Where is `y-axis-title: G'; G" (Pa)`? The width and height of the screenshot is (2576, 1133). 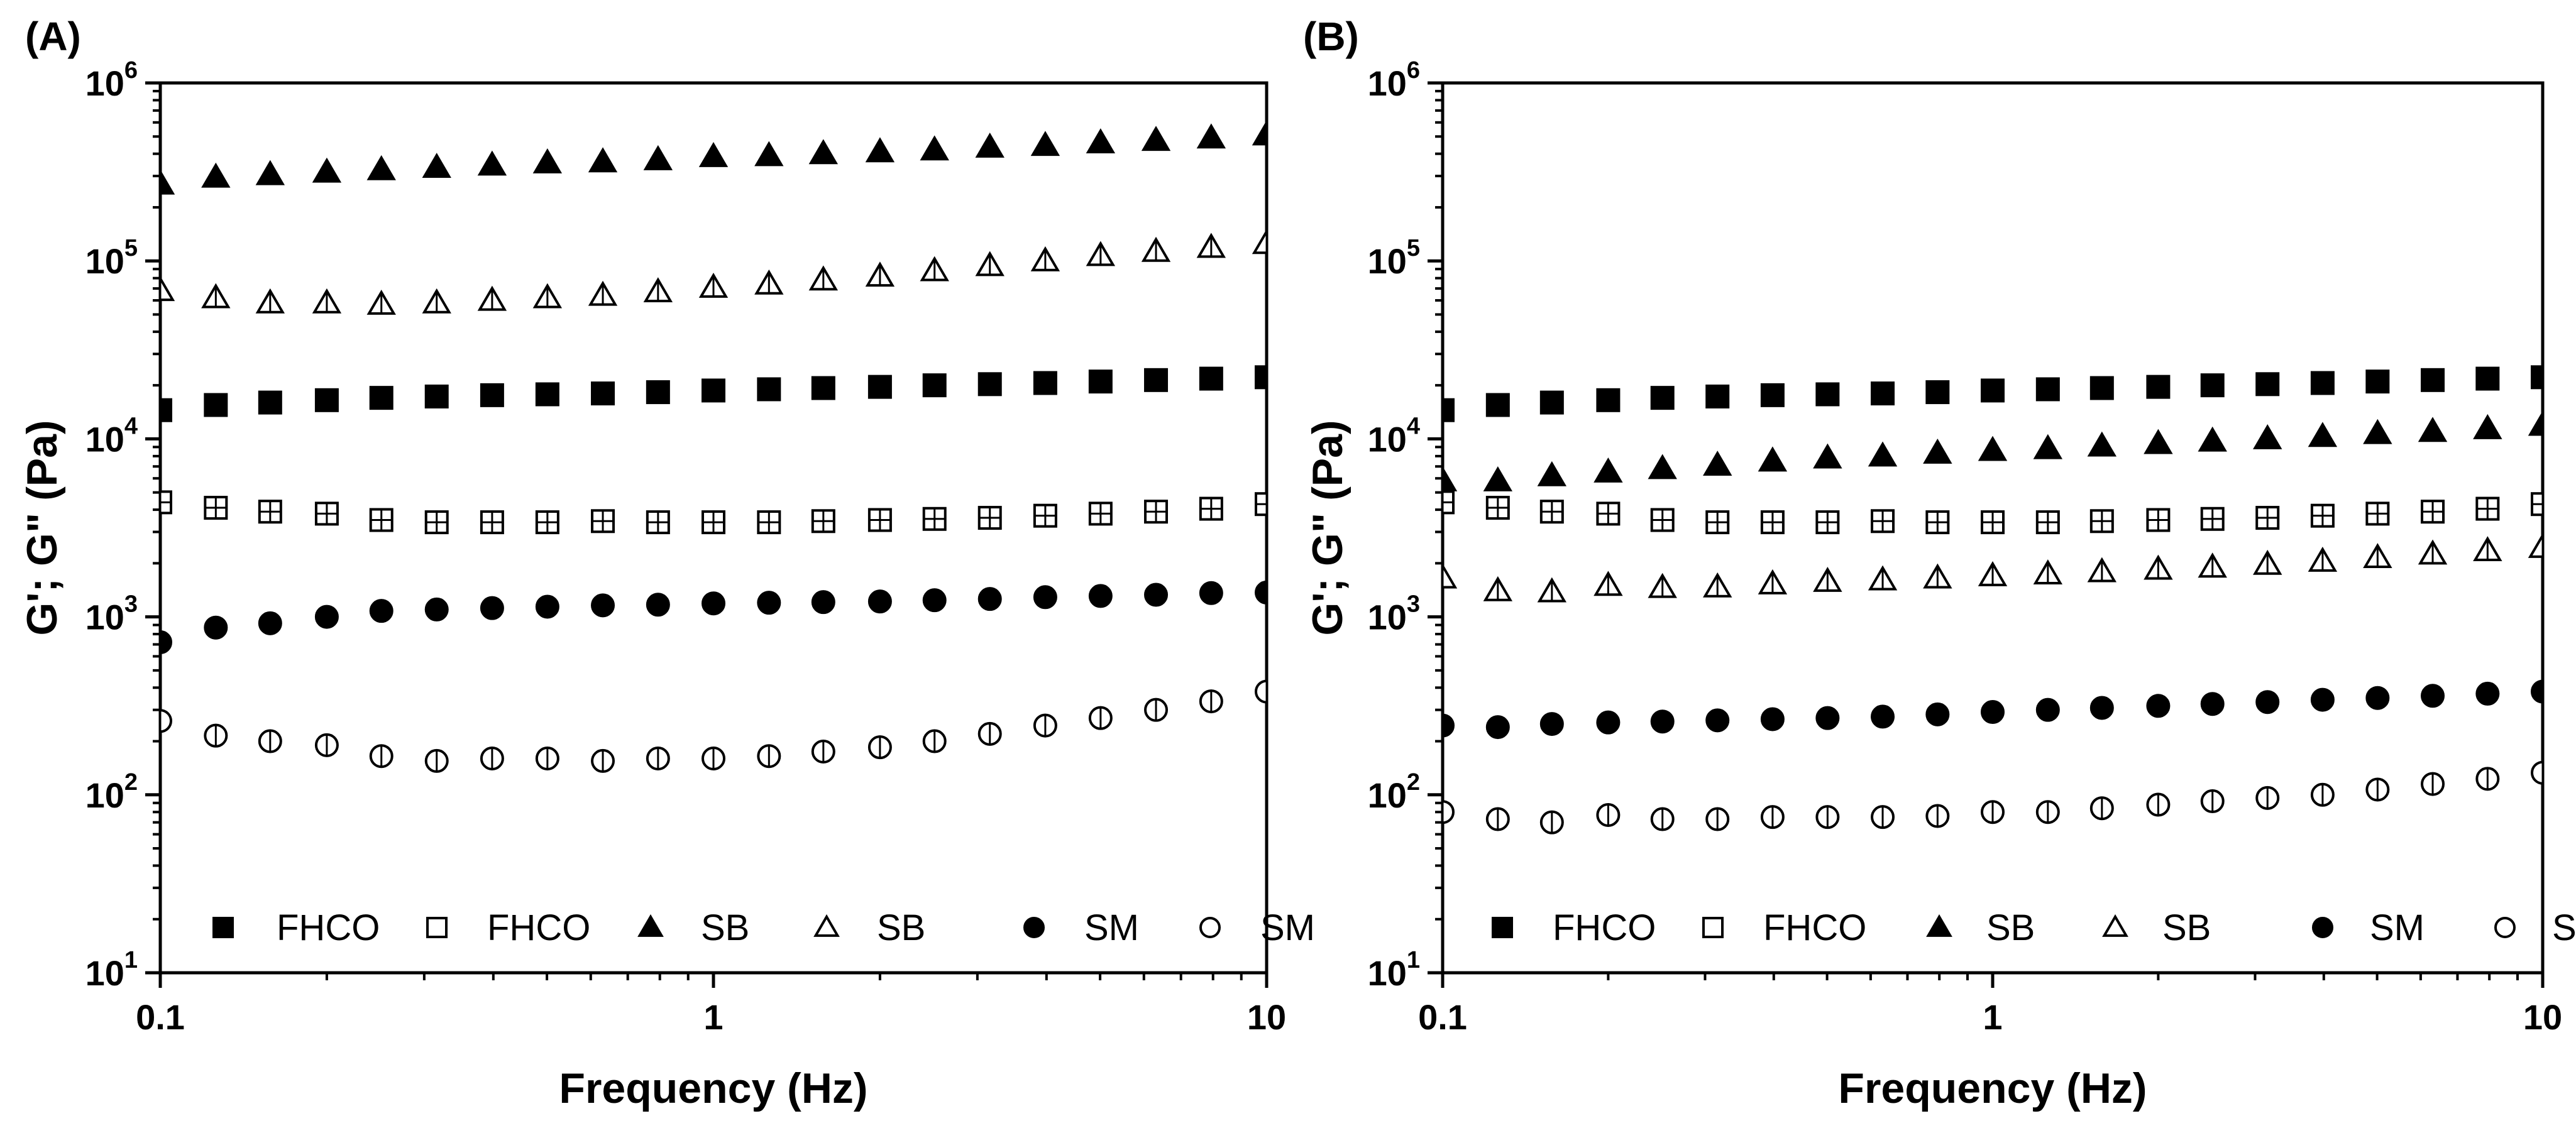 y-axis-title: G'; G" (Pa) is located at coordinates (1328, 527).